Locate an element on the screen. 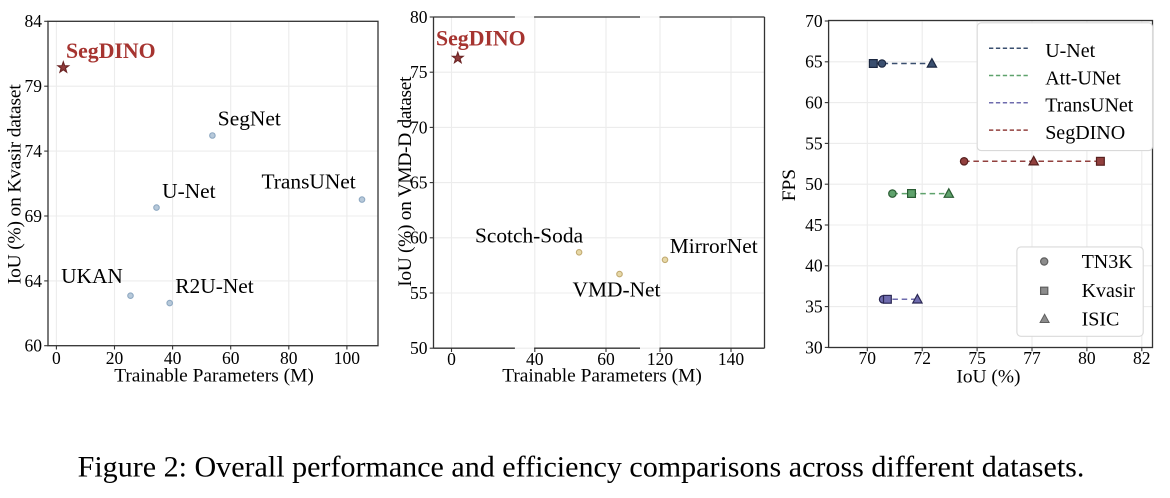 Image resolution: width=1170 pixels, height=498 pixels. svg-text: 79 is located at coordinates (34, 86).